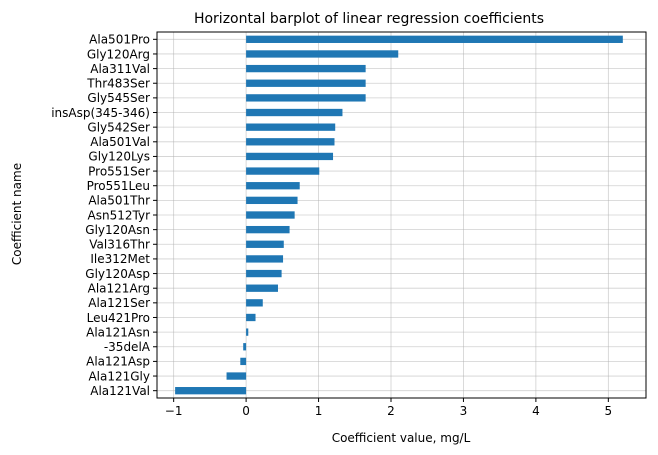 The width and height of the screenshot is (658, 455). What do you see at coordinates (236, 376) in the screenshot?
I see `bar-ala121gly` at bounding box center [236, 376].